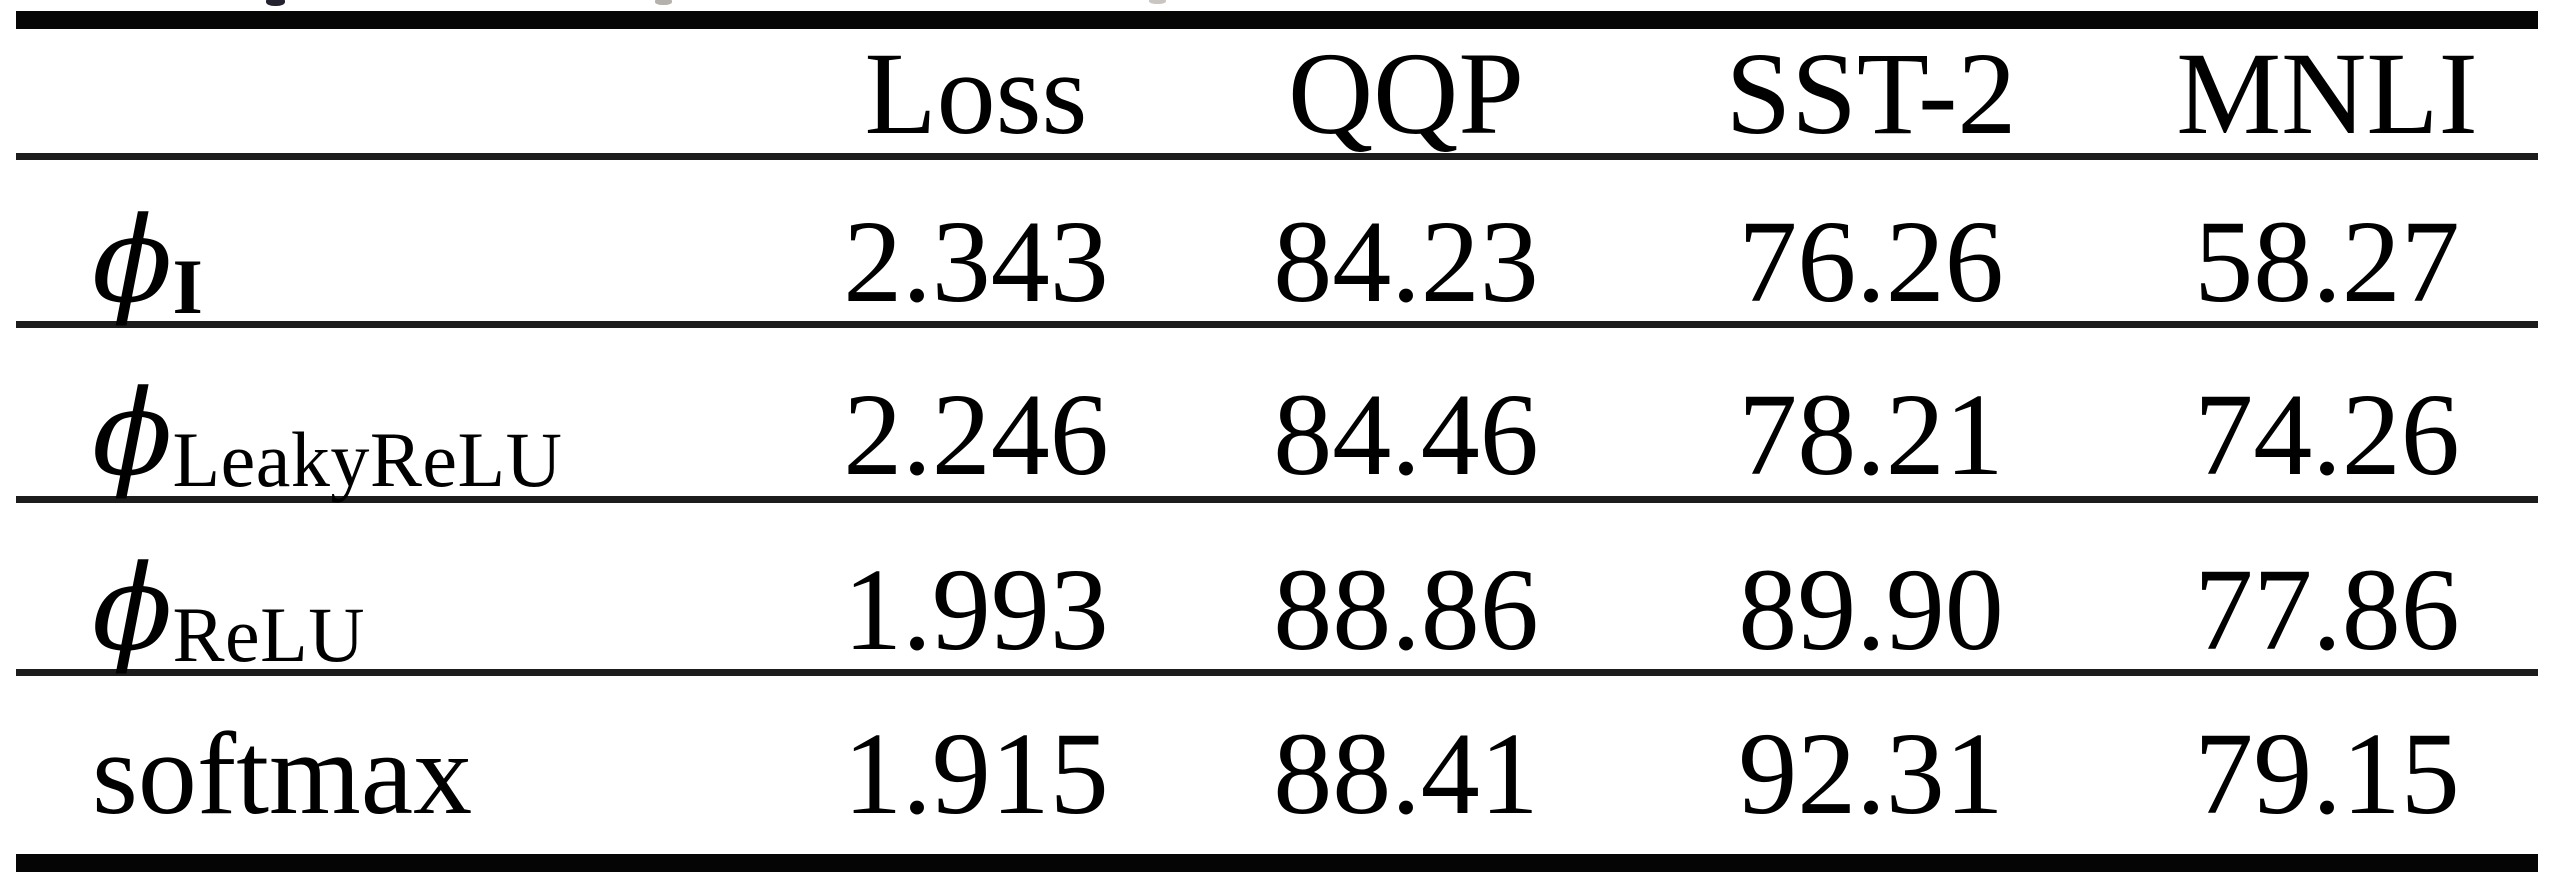  I want to click on cell-sst2: 76.26, so click(1871, 262).